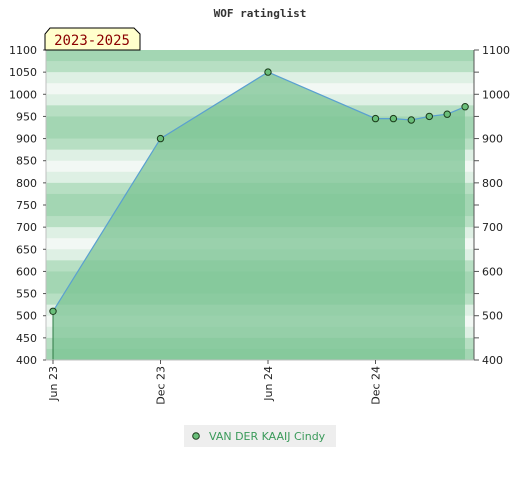 This screenshot has height=480, width=520. I want to click on x-tick-label: Dec 24, so click(376, 385).